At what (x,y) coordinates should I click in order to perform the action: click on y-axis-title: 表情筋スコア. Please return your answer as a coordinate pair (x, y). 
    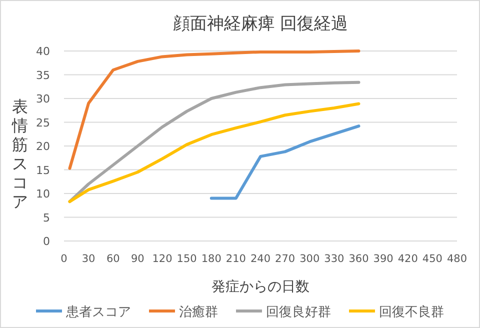
    Looking at the image, I should click on (19, 154).